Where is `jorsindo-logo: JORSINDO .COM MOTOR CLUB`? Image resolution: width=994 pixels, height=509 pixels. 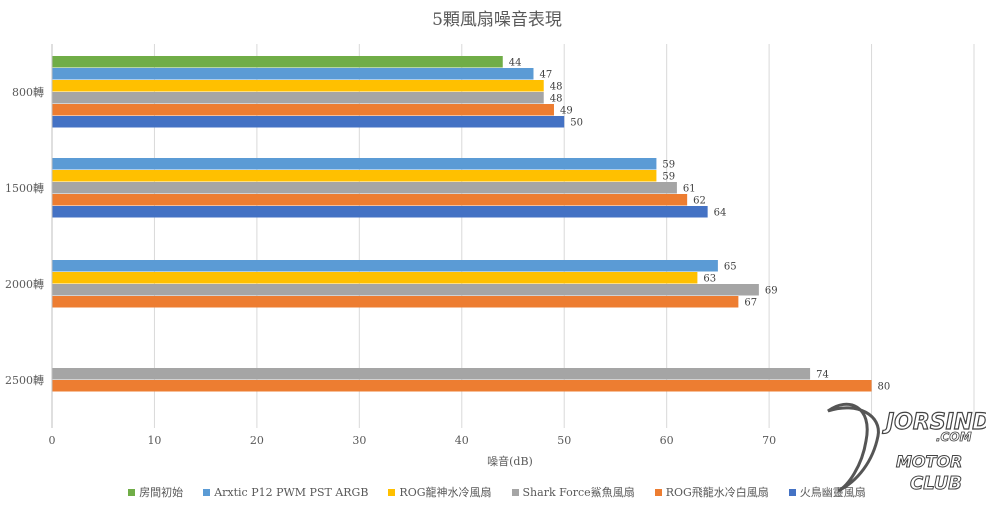 jorsindo-logo: JORSINDO .COM MOTOR CLUB is located at coordinates (906, 448).